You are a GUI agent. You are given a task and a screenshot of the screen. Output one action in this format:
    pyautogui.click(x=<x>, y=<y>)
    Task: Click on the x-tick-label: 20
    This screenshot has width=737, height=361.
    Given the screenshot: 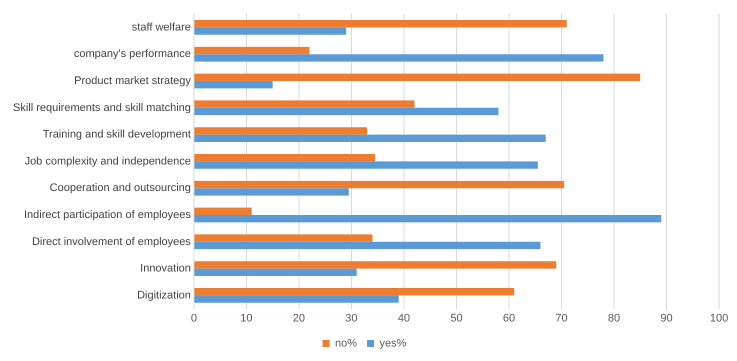 What is the action you would take?
    pyautogui.click(x=299, y=318)
    